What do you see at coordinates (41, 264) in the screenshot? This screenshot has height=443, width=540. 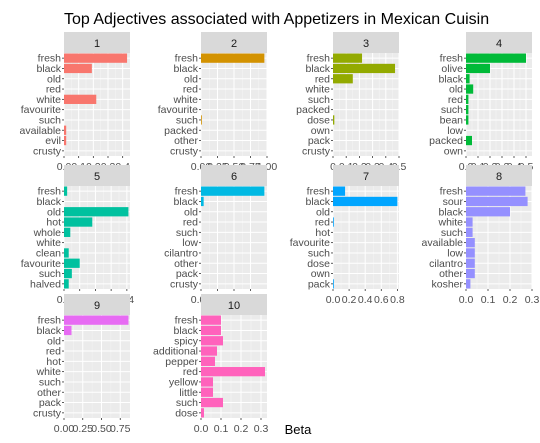 I see `y-tick-label: favourite` at bounding box center [41, 264].